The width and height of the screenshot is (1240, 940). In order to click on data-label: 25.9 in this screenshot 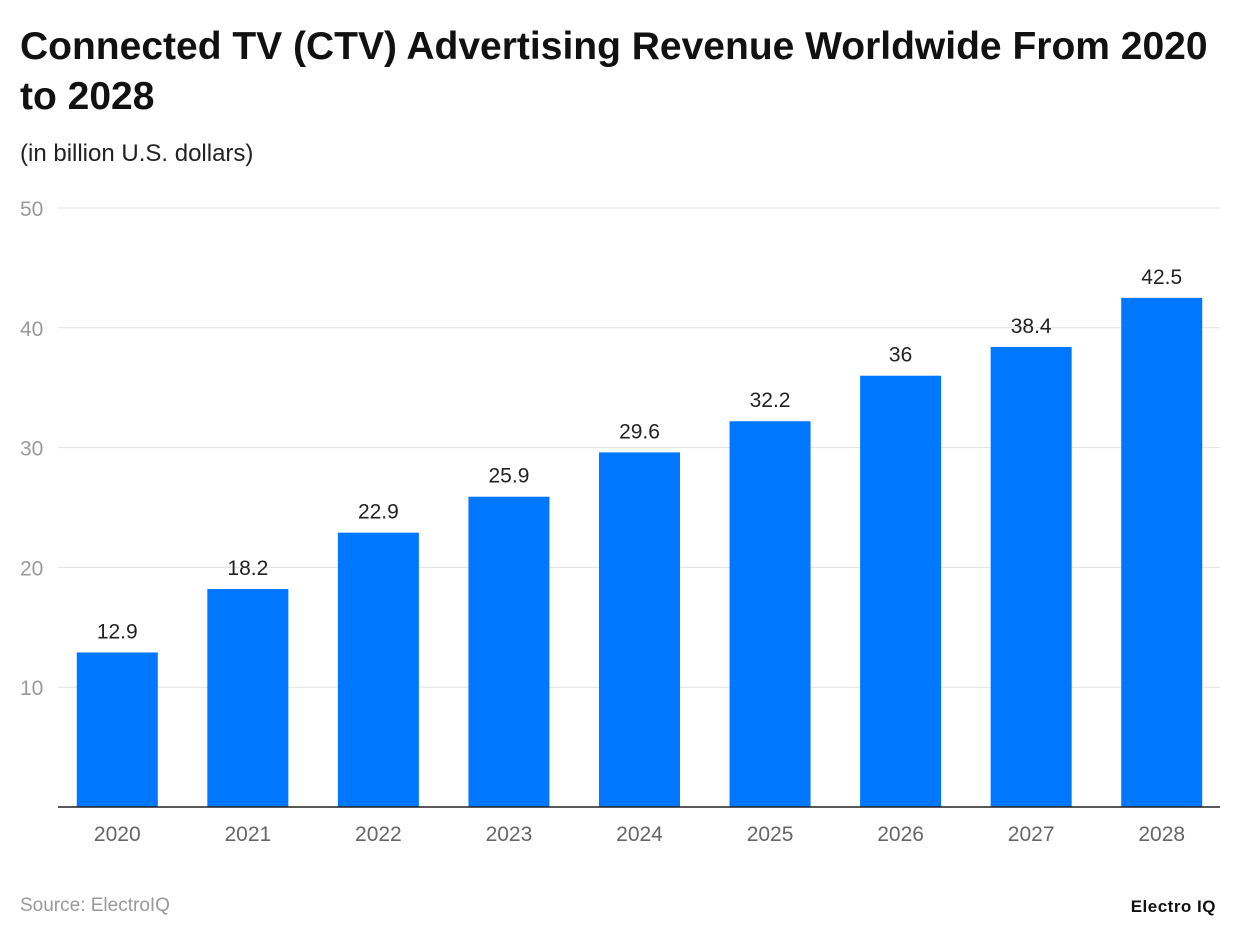, I will do `click(509, 476)`.